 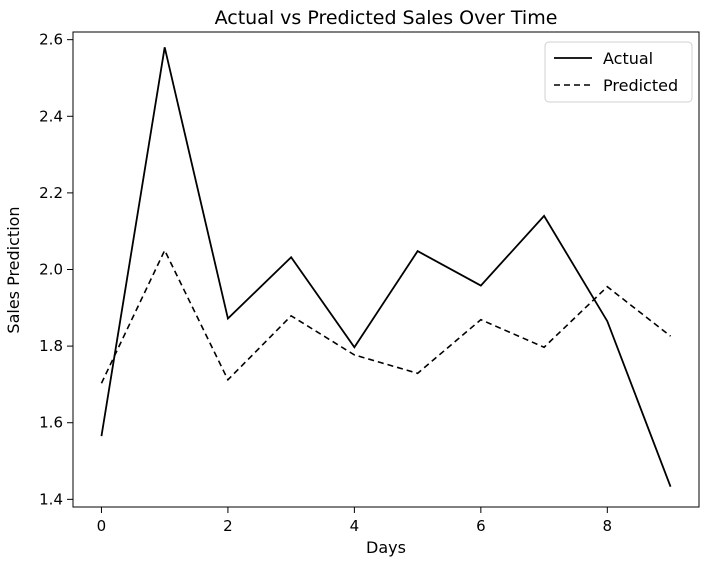 What do you see at coordinates (51, 116) in the screenshot?
I see `y-tick-label: 2.4` at bounding box center [51, 116].